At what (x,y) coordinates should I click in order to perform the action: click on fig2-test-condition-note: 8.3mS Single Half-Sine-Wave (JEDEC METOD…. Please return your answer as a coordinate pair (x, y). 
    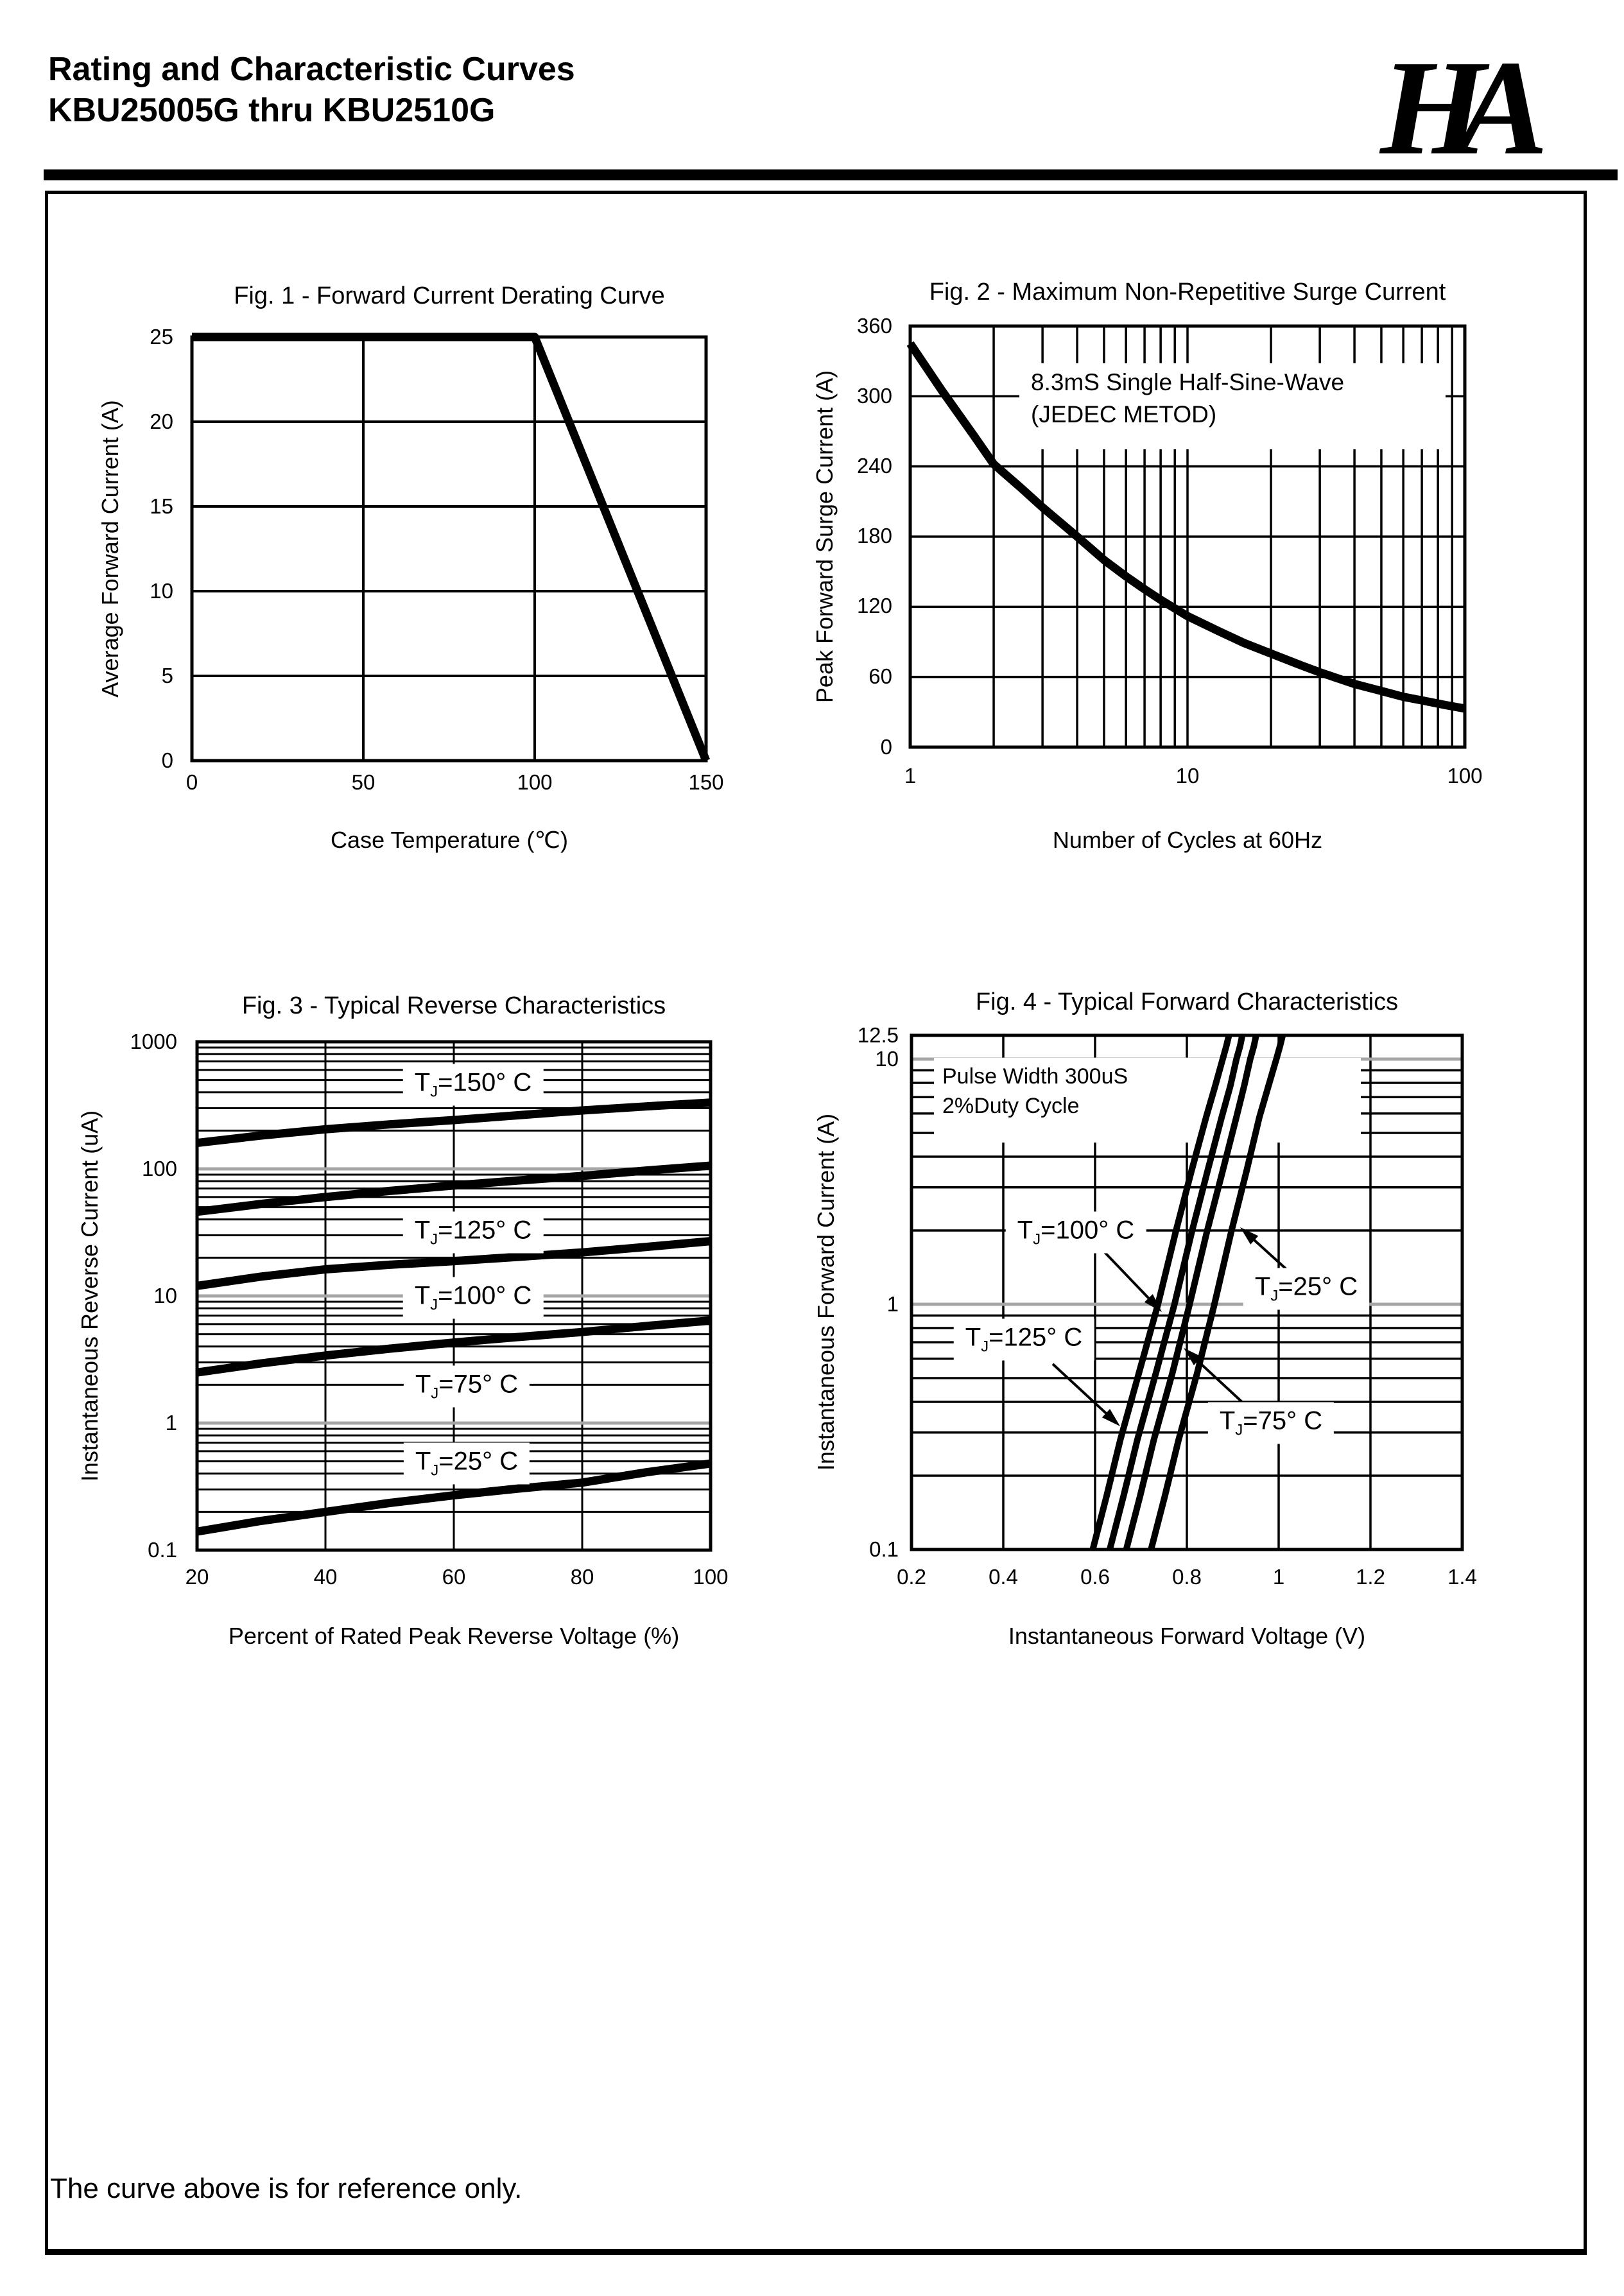
    Looking at the image, I should click on (1187, 399).